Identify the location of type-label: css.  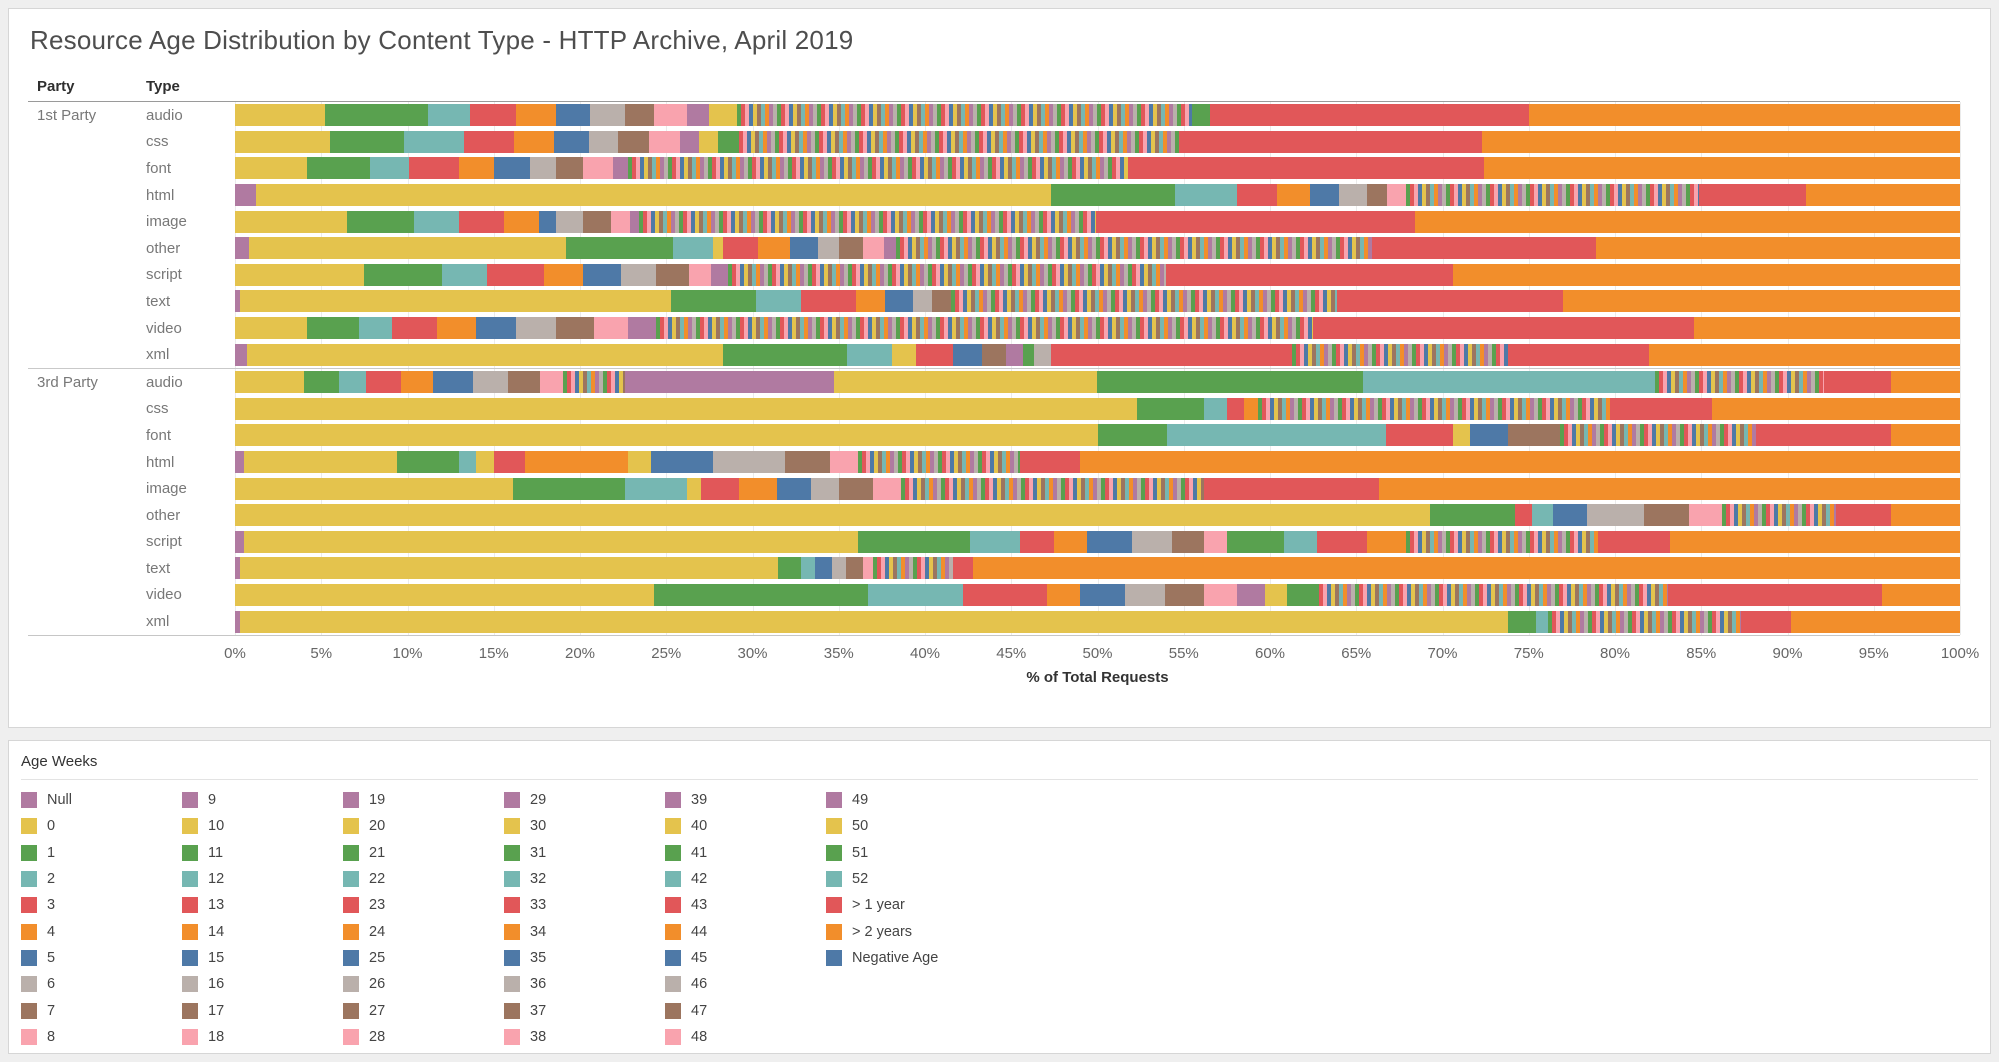
(157, 409).